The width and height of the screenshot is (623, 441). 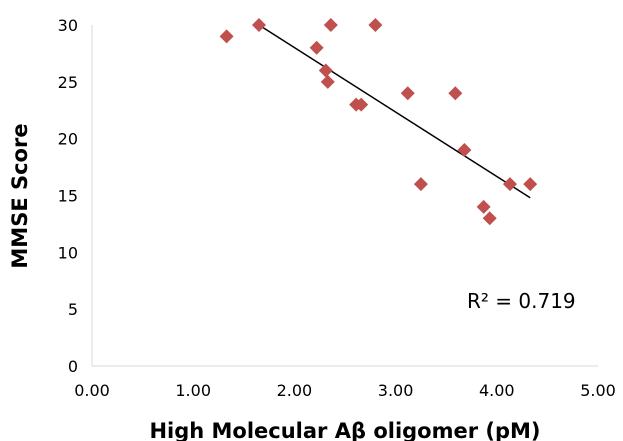 I want to click on x-tick-label: 0.00, so click(x=92, y=390).